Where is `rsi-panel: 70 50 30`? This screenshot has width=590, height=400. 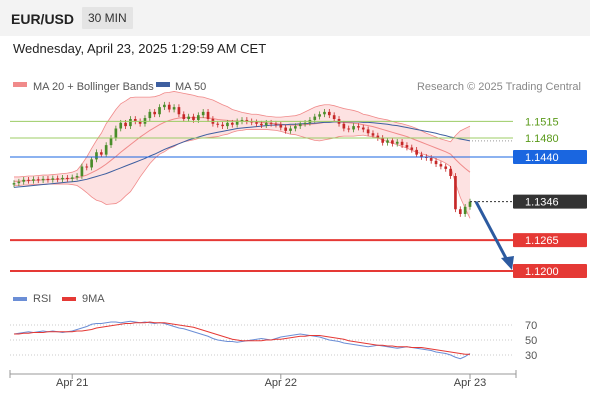
rsi-panel: 70 50 30 is located at coordinates (273, 341).